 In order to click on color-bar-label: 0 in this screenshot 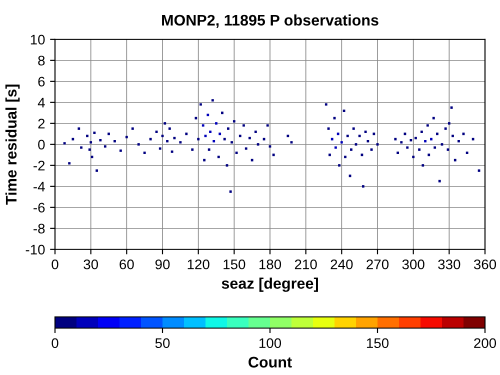, I will do `click(55, 343)`.